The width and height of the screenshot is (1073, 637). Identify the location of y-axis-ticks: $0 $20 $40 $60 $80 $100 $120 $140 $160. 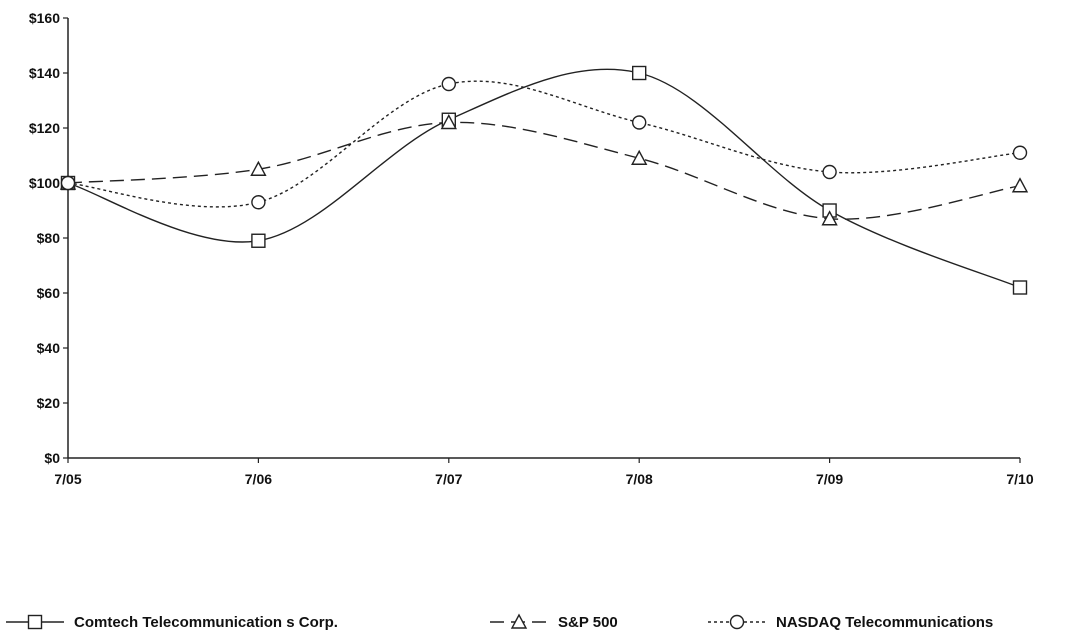
(48, 238).